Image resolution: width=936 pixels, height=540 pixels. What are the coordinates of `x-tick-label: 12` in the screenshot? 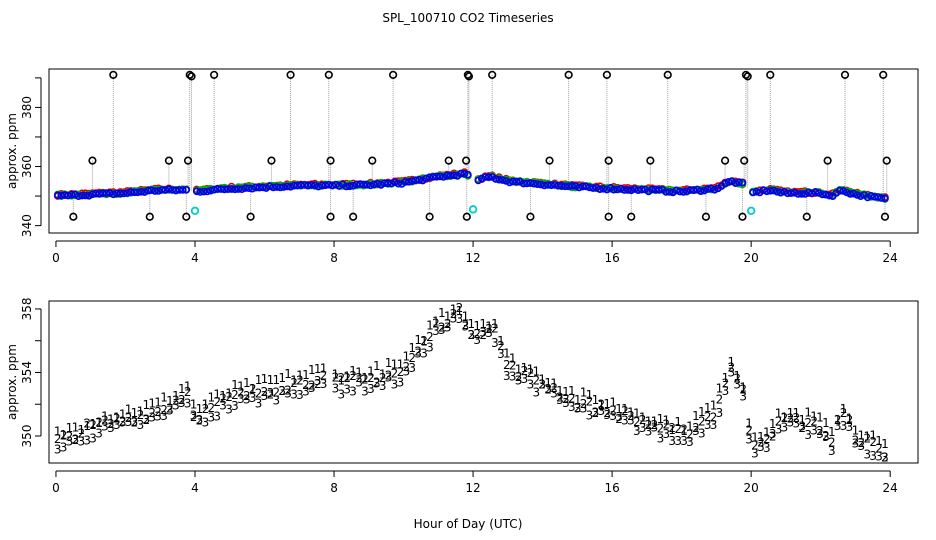 It's located at (472, 488).